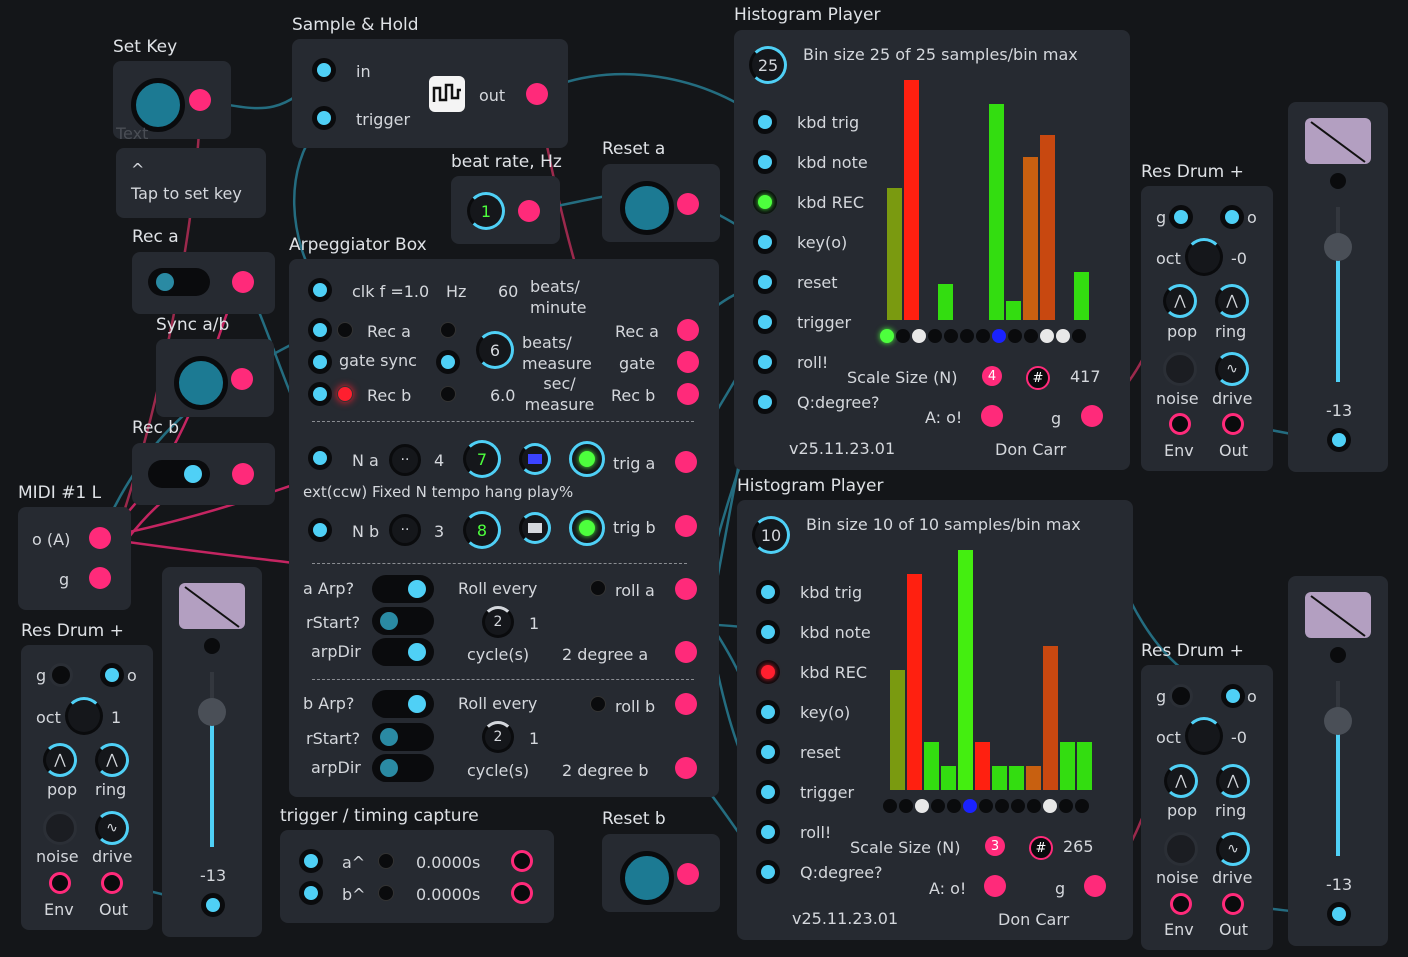 The image size is (1408, 957). What do you see at coordinates (1204, 736) in the screenshot?
I see `resdrum3-oct-knob` at bounding box center [1204, 736].